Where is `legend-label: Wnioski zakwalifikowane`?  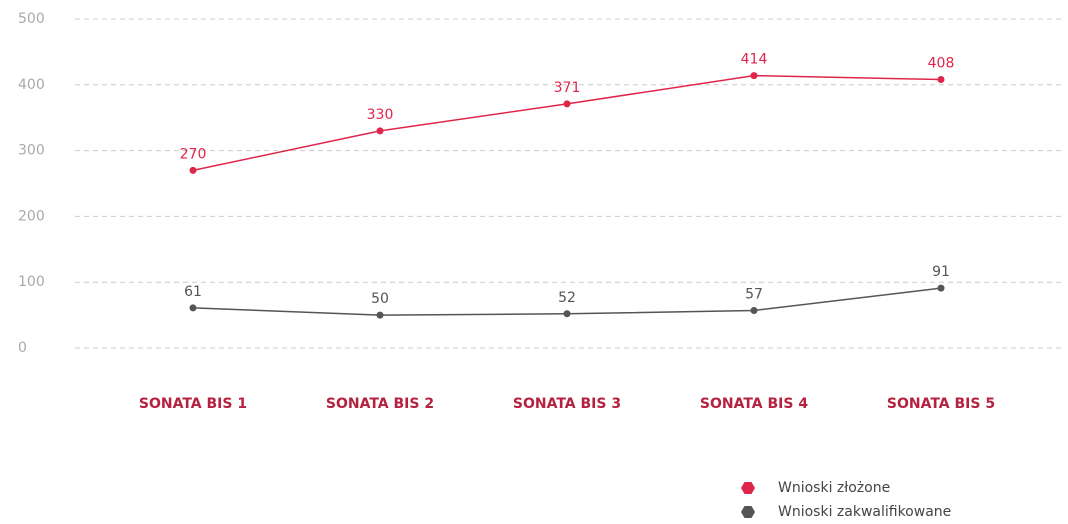
legend-label: Wnioski zakwalifikowane is located at coordinates (864, 512).